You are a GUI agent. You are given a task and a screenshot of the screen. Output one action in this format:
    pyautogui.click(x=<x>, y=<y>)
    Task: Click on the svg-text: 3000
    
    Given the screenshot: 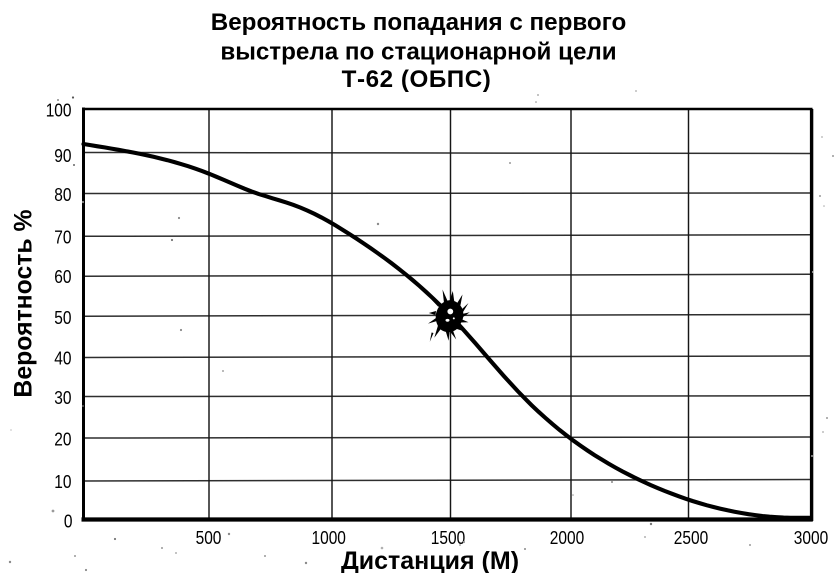 What is the action you would take?
    pyautogui.click(x=811, y=538)
    